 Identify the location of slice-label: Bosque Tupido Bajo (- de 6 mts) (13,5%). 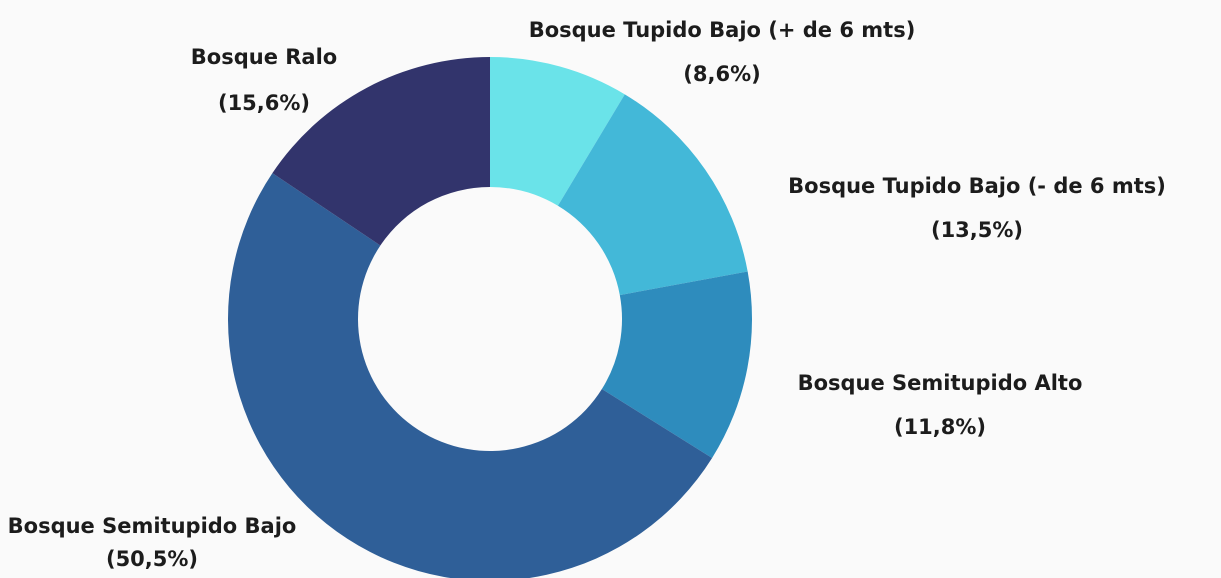
(974, 208).